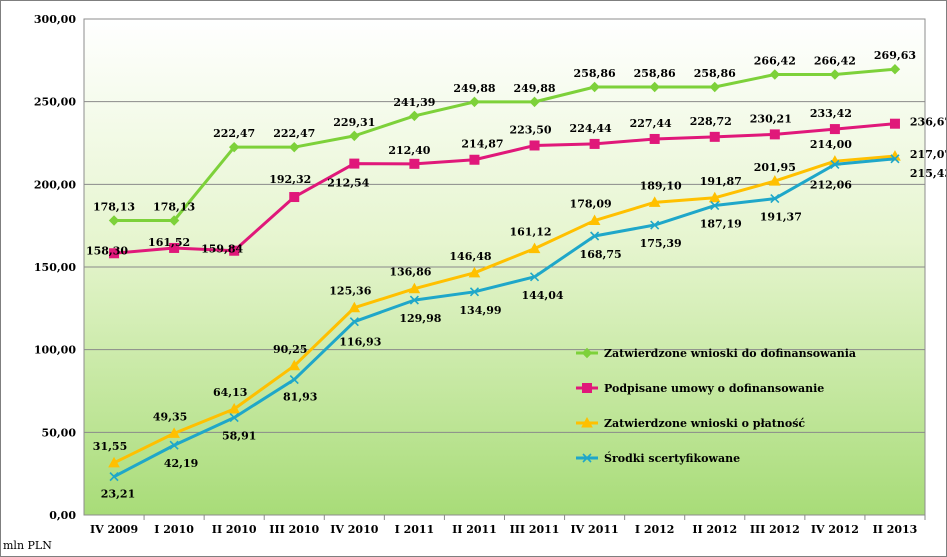  I want to click on data-label: 42,19, so click(181, 463).